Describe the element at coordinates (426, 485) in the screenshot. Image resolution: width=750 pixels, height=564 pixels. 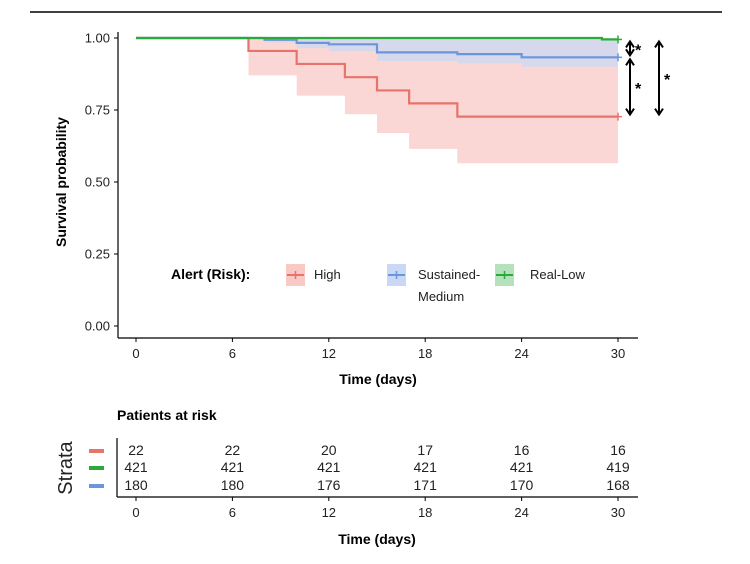
I see `risk-count: 171` at that location.